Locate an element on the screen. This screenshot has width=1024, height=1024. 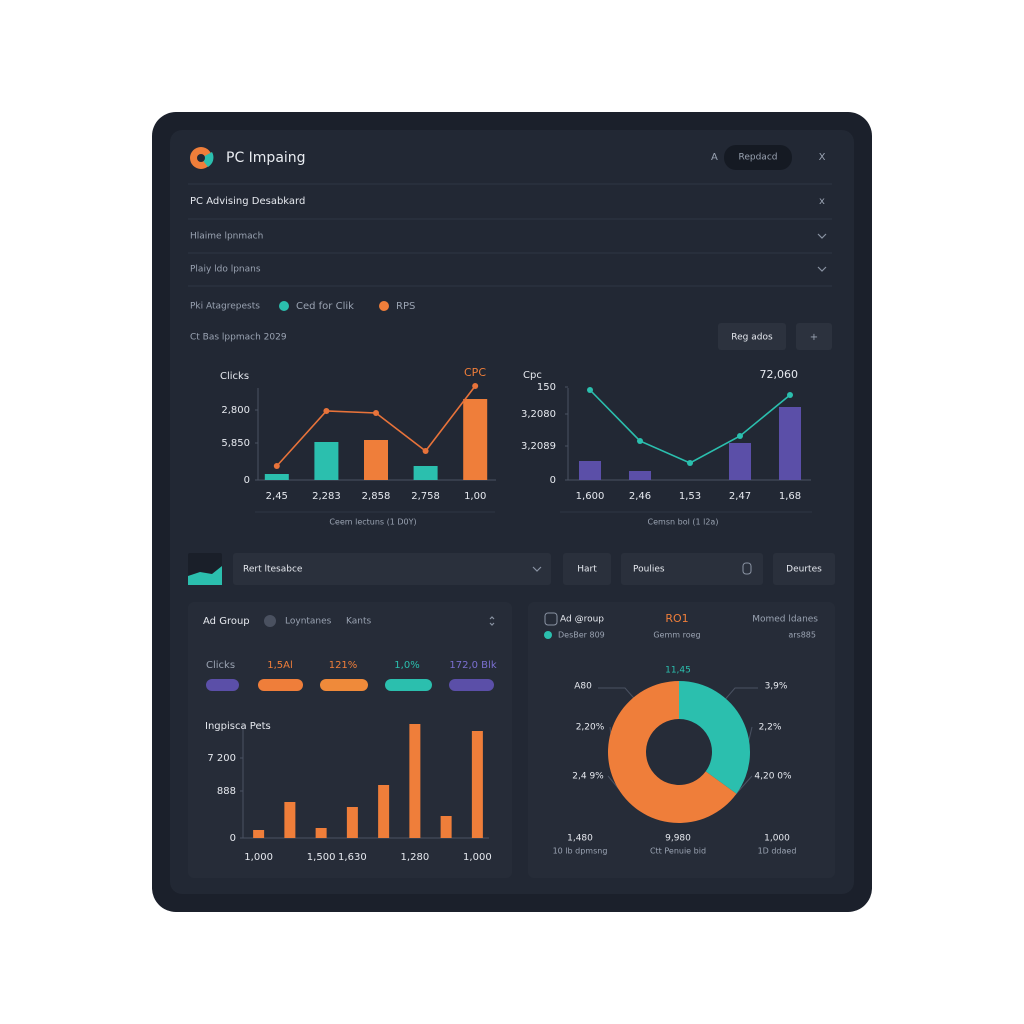
pie-footer-label: 1D ddaed is located at coordinates (777, 851).